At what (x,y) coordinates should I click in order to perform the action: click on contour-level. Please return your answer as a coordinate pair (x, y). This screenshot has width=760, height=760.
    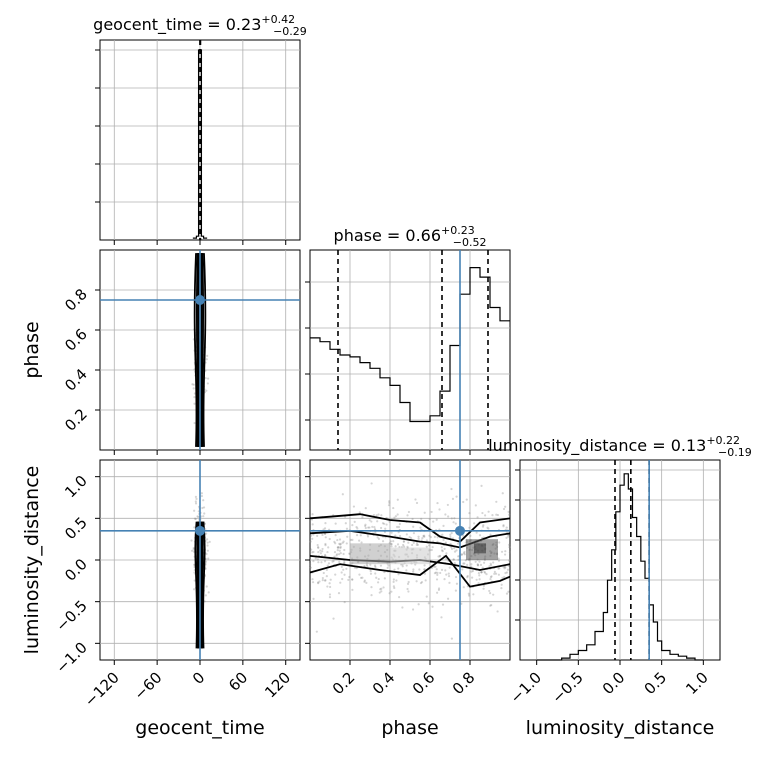
    Looking at the image, I should click on (200, 350).